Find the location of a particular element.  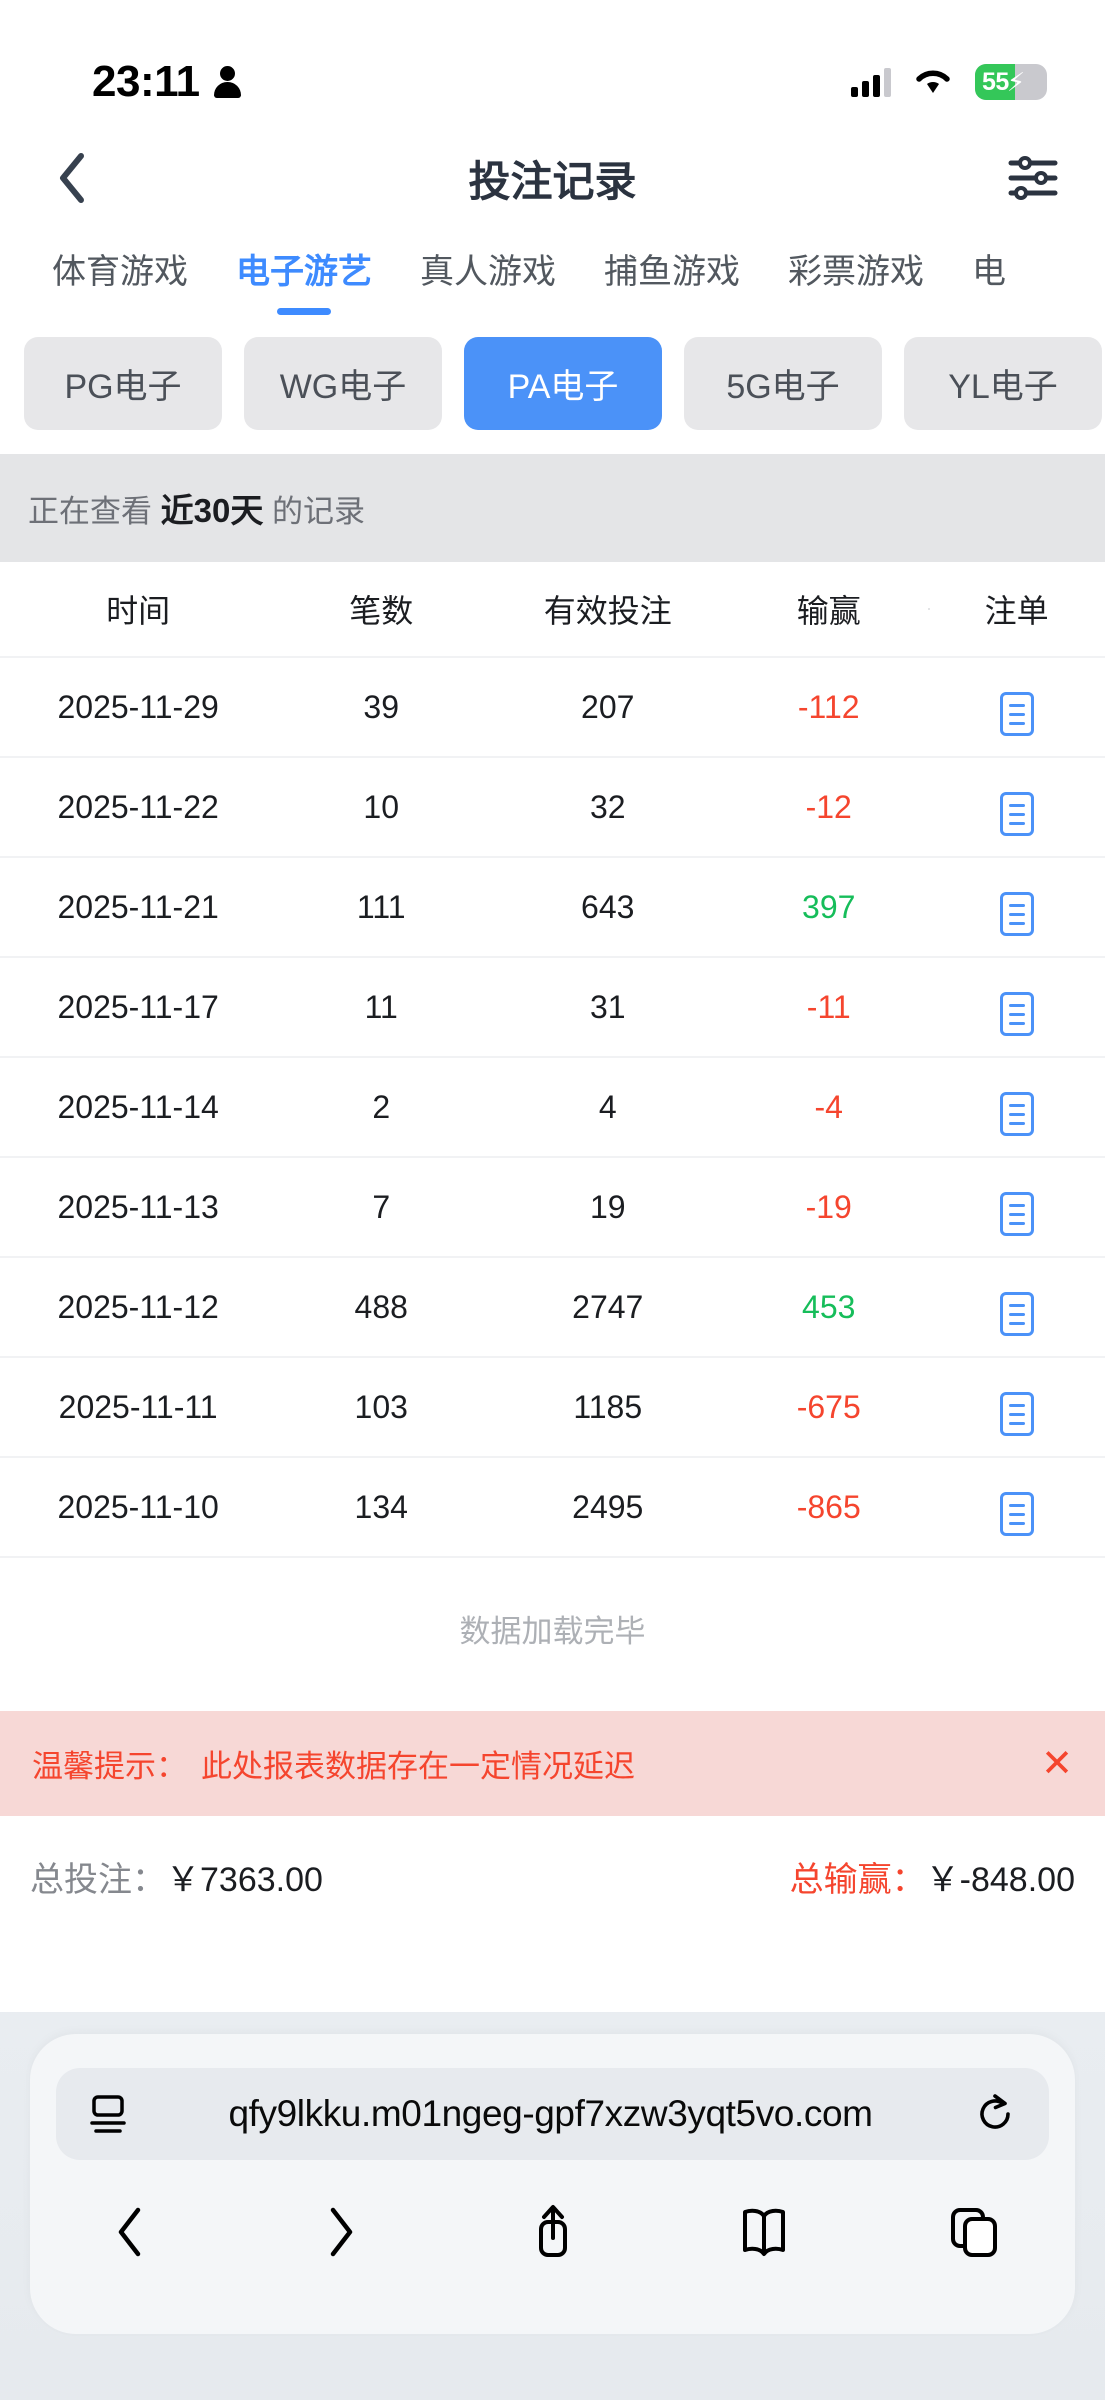

table-row: 2025-11-21 111 643 397 is located at coordinates (552, 908).